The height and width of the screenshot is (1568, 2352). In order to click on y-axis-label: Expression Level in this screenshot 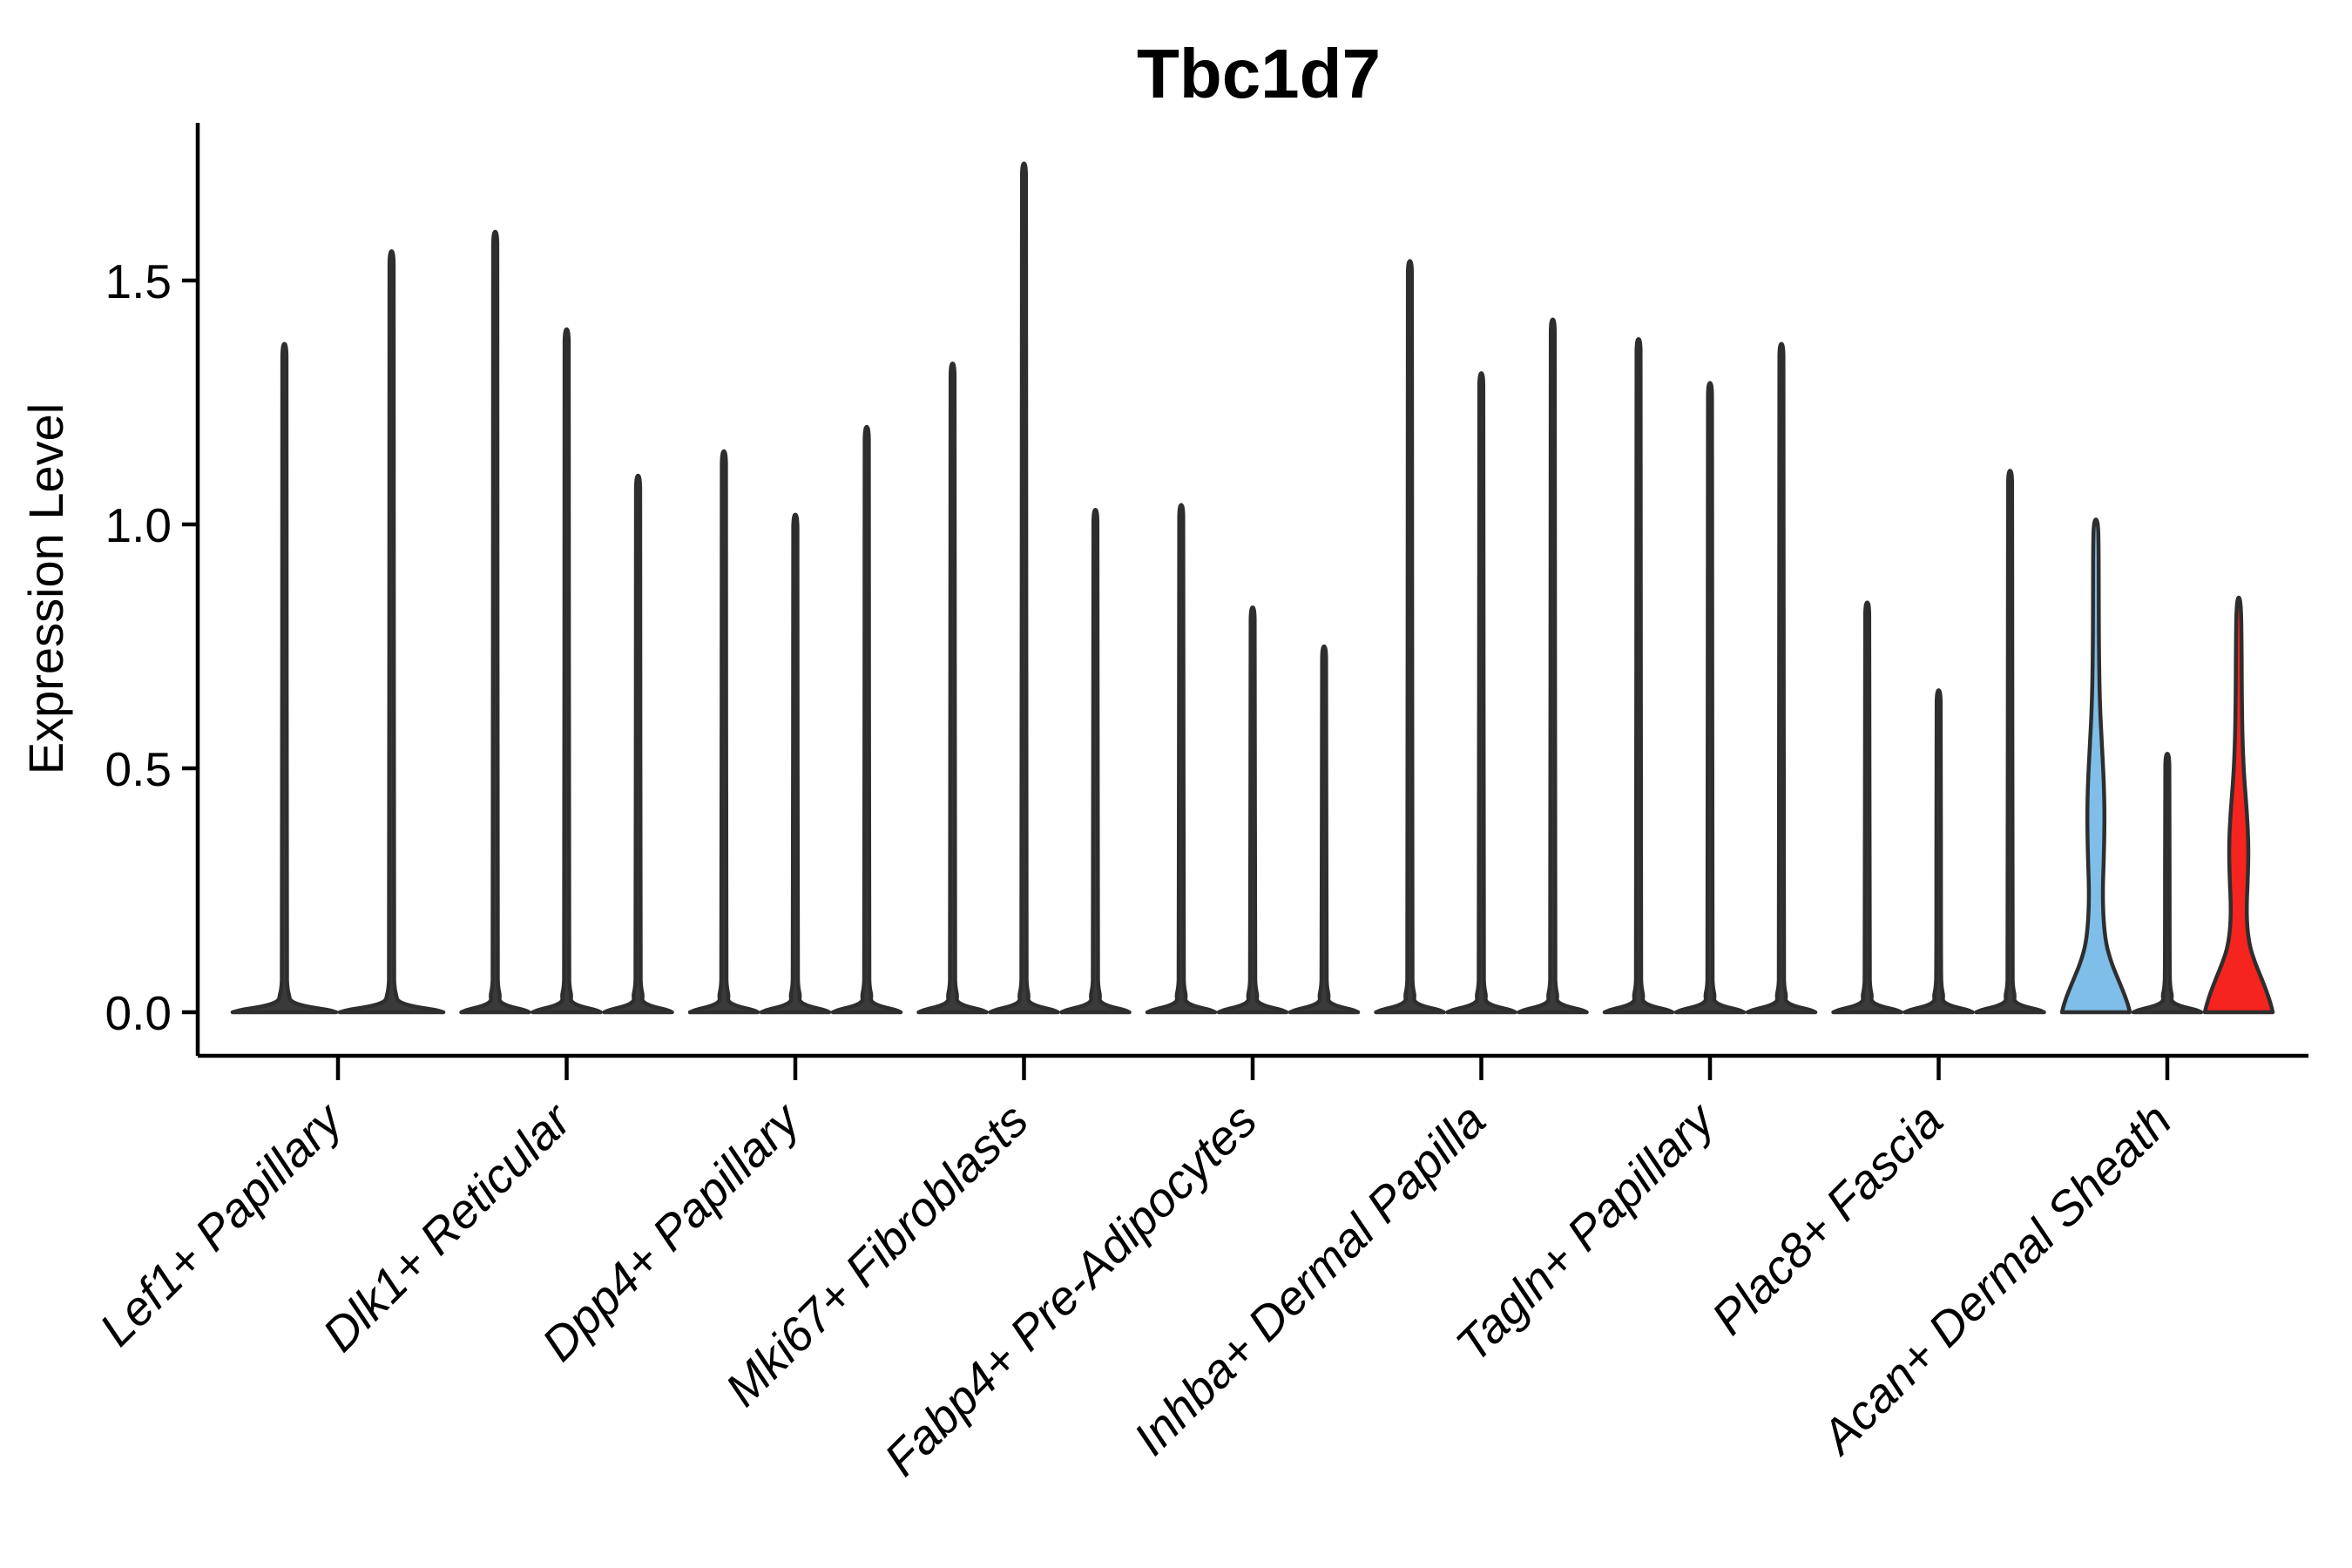, I will do `click(45, 588)`.